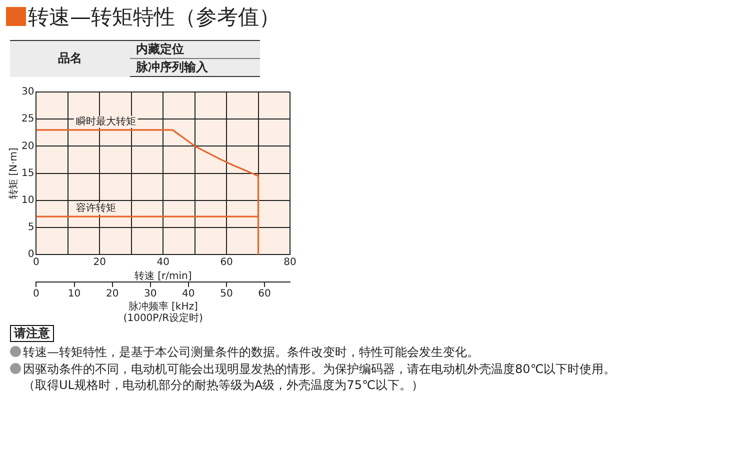  Describe the element at coordinates (112, 294) in the screenshot. I see `x2-tick-label: 20` at that location.